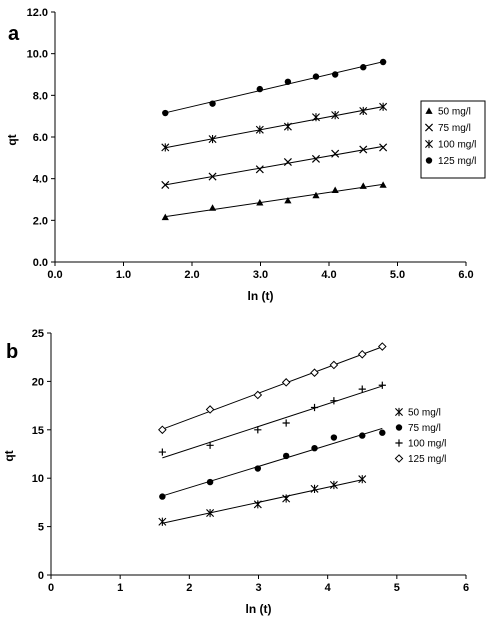 The height and width of the screenshot is (623, 488). Describe the element at coordinates (258, 588) in the screenshot. I see `x-tick-label: 3` at that location.